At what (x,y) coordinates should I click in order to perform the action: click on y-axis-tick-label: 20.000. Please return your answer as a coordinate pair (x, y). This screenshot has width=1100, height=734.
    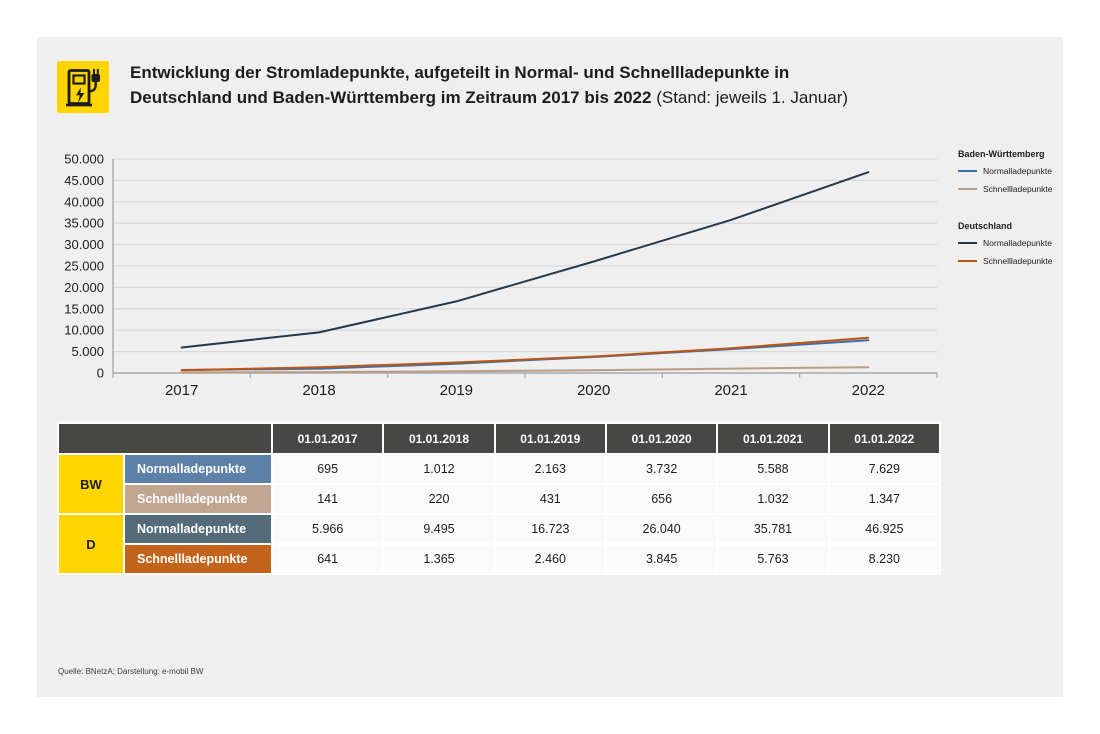
    Looking at the image, I should click on (84, 287).